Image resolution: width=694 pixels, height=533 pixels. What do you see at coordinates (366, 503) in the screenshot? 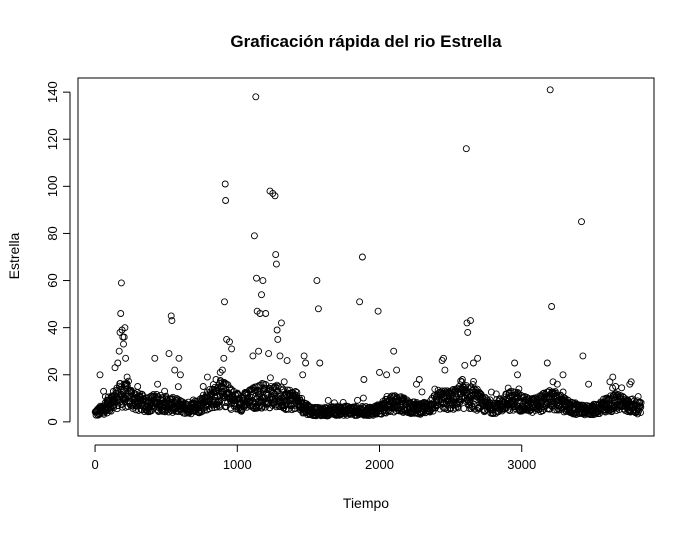
I see `x-axis-label: Tiempo` at bounding box center [366, 503].